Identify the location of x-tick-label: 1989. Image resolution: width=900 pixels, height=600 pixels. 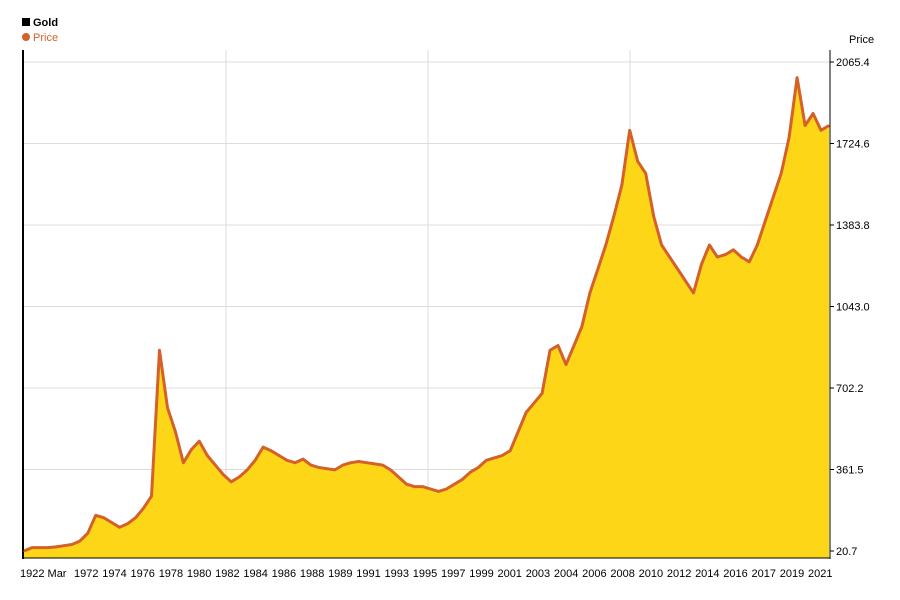
(340, 574).